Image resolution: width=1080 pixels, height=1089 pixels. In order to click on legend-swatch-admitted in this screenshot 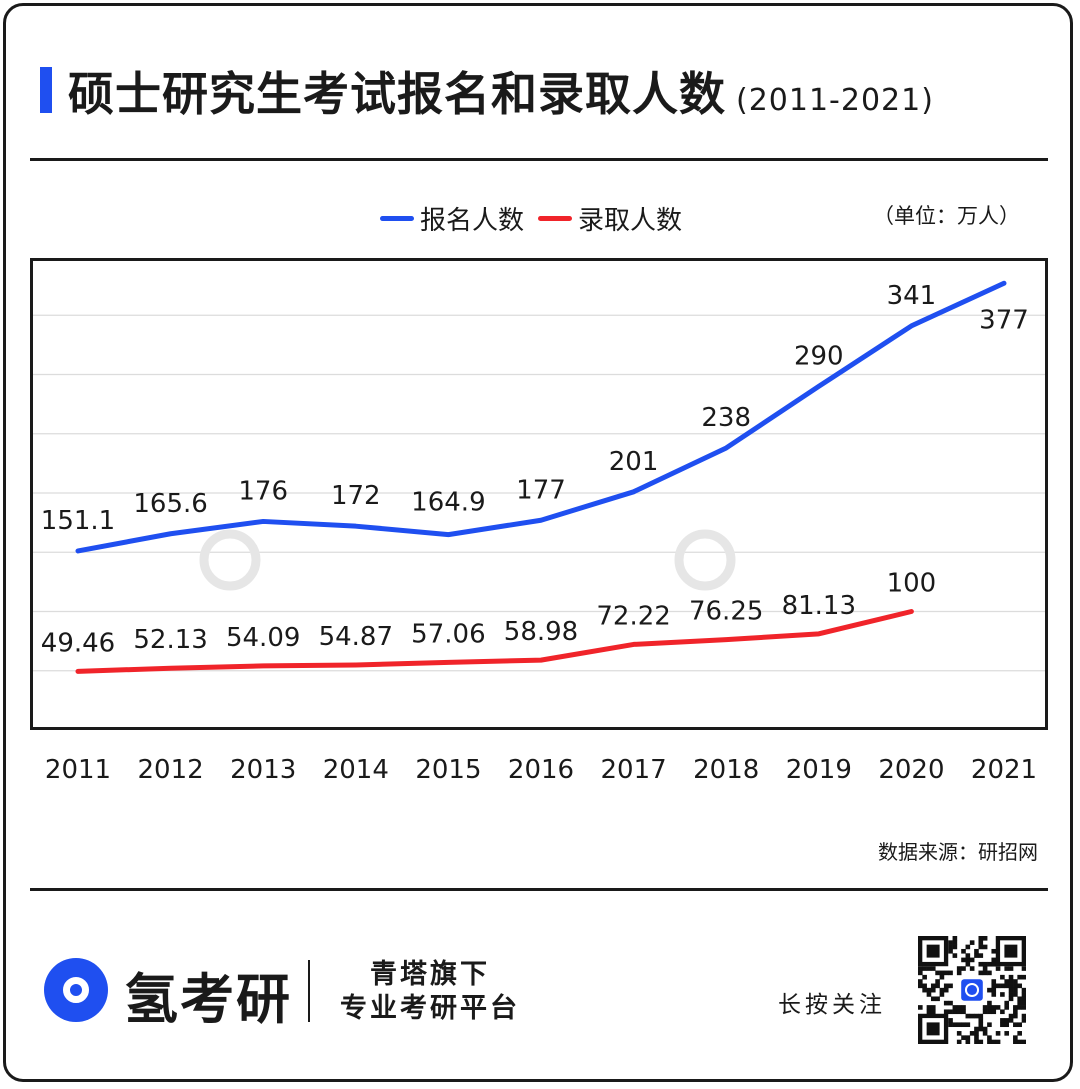, I will do `click(555, 218)`.